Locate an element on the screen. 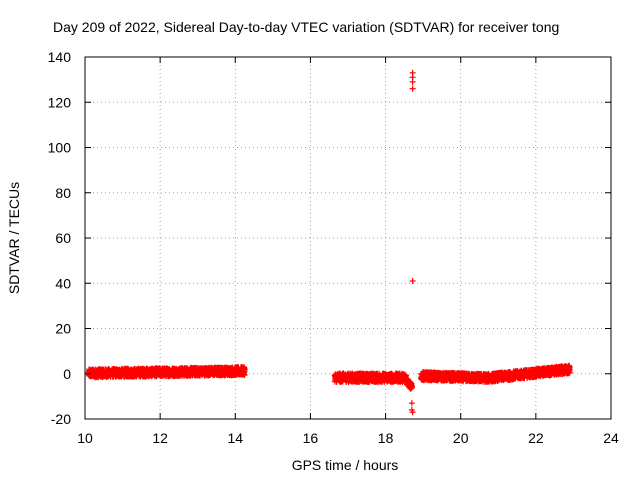  x-tick-label: 10 is located at coordinates (85, 438).